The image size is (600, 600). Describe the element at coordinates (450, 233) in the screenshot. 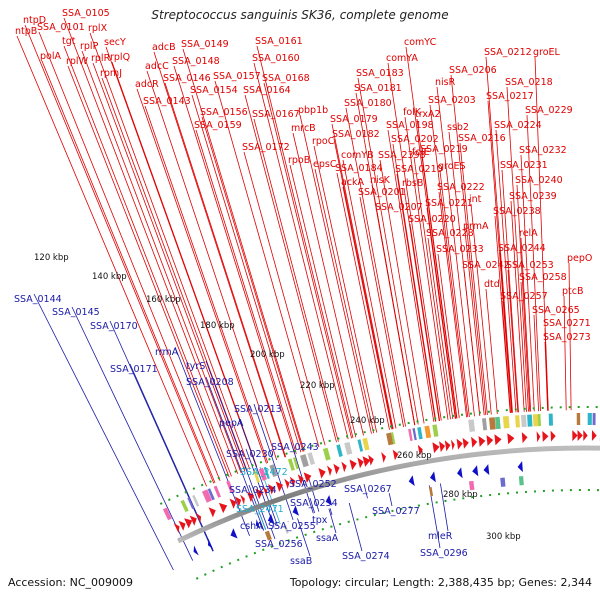

I see `forward-gene-label: SSA_0228` at that location.